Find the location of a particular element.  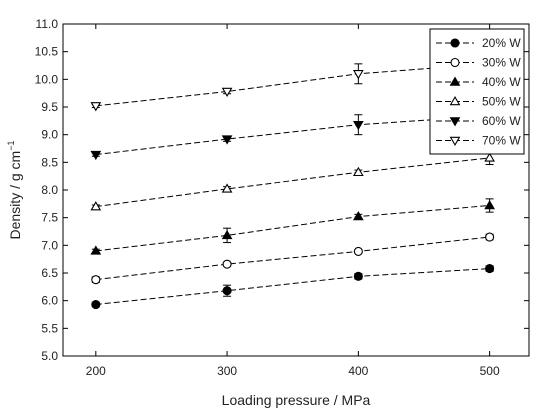

y-tick-label: 10.5 is located at coordinates (47, 52).